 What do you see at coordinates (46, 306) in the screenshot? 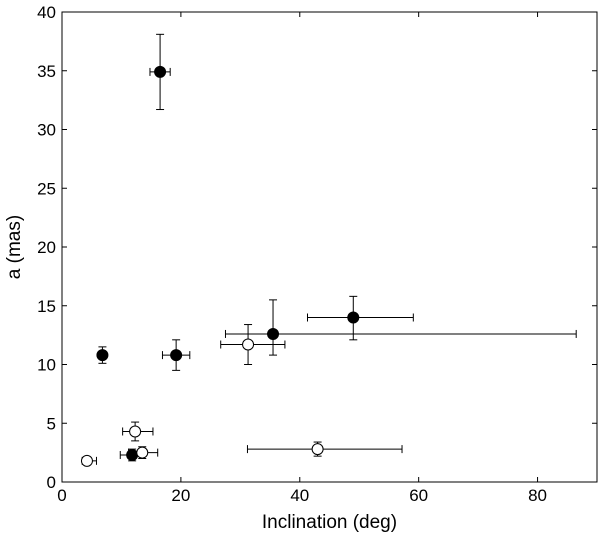
I see `y-tick-label: 15` at bounding box center [46, 306].